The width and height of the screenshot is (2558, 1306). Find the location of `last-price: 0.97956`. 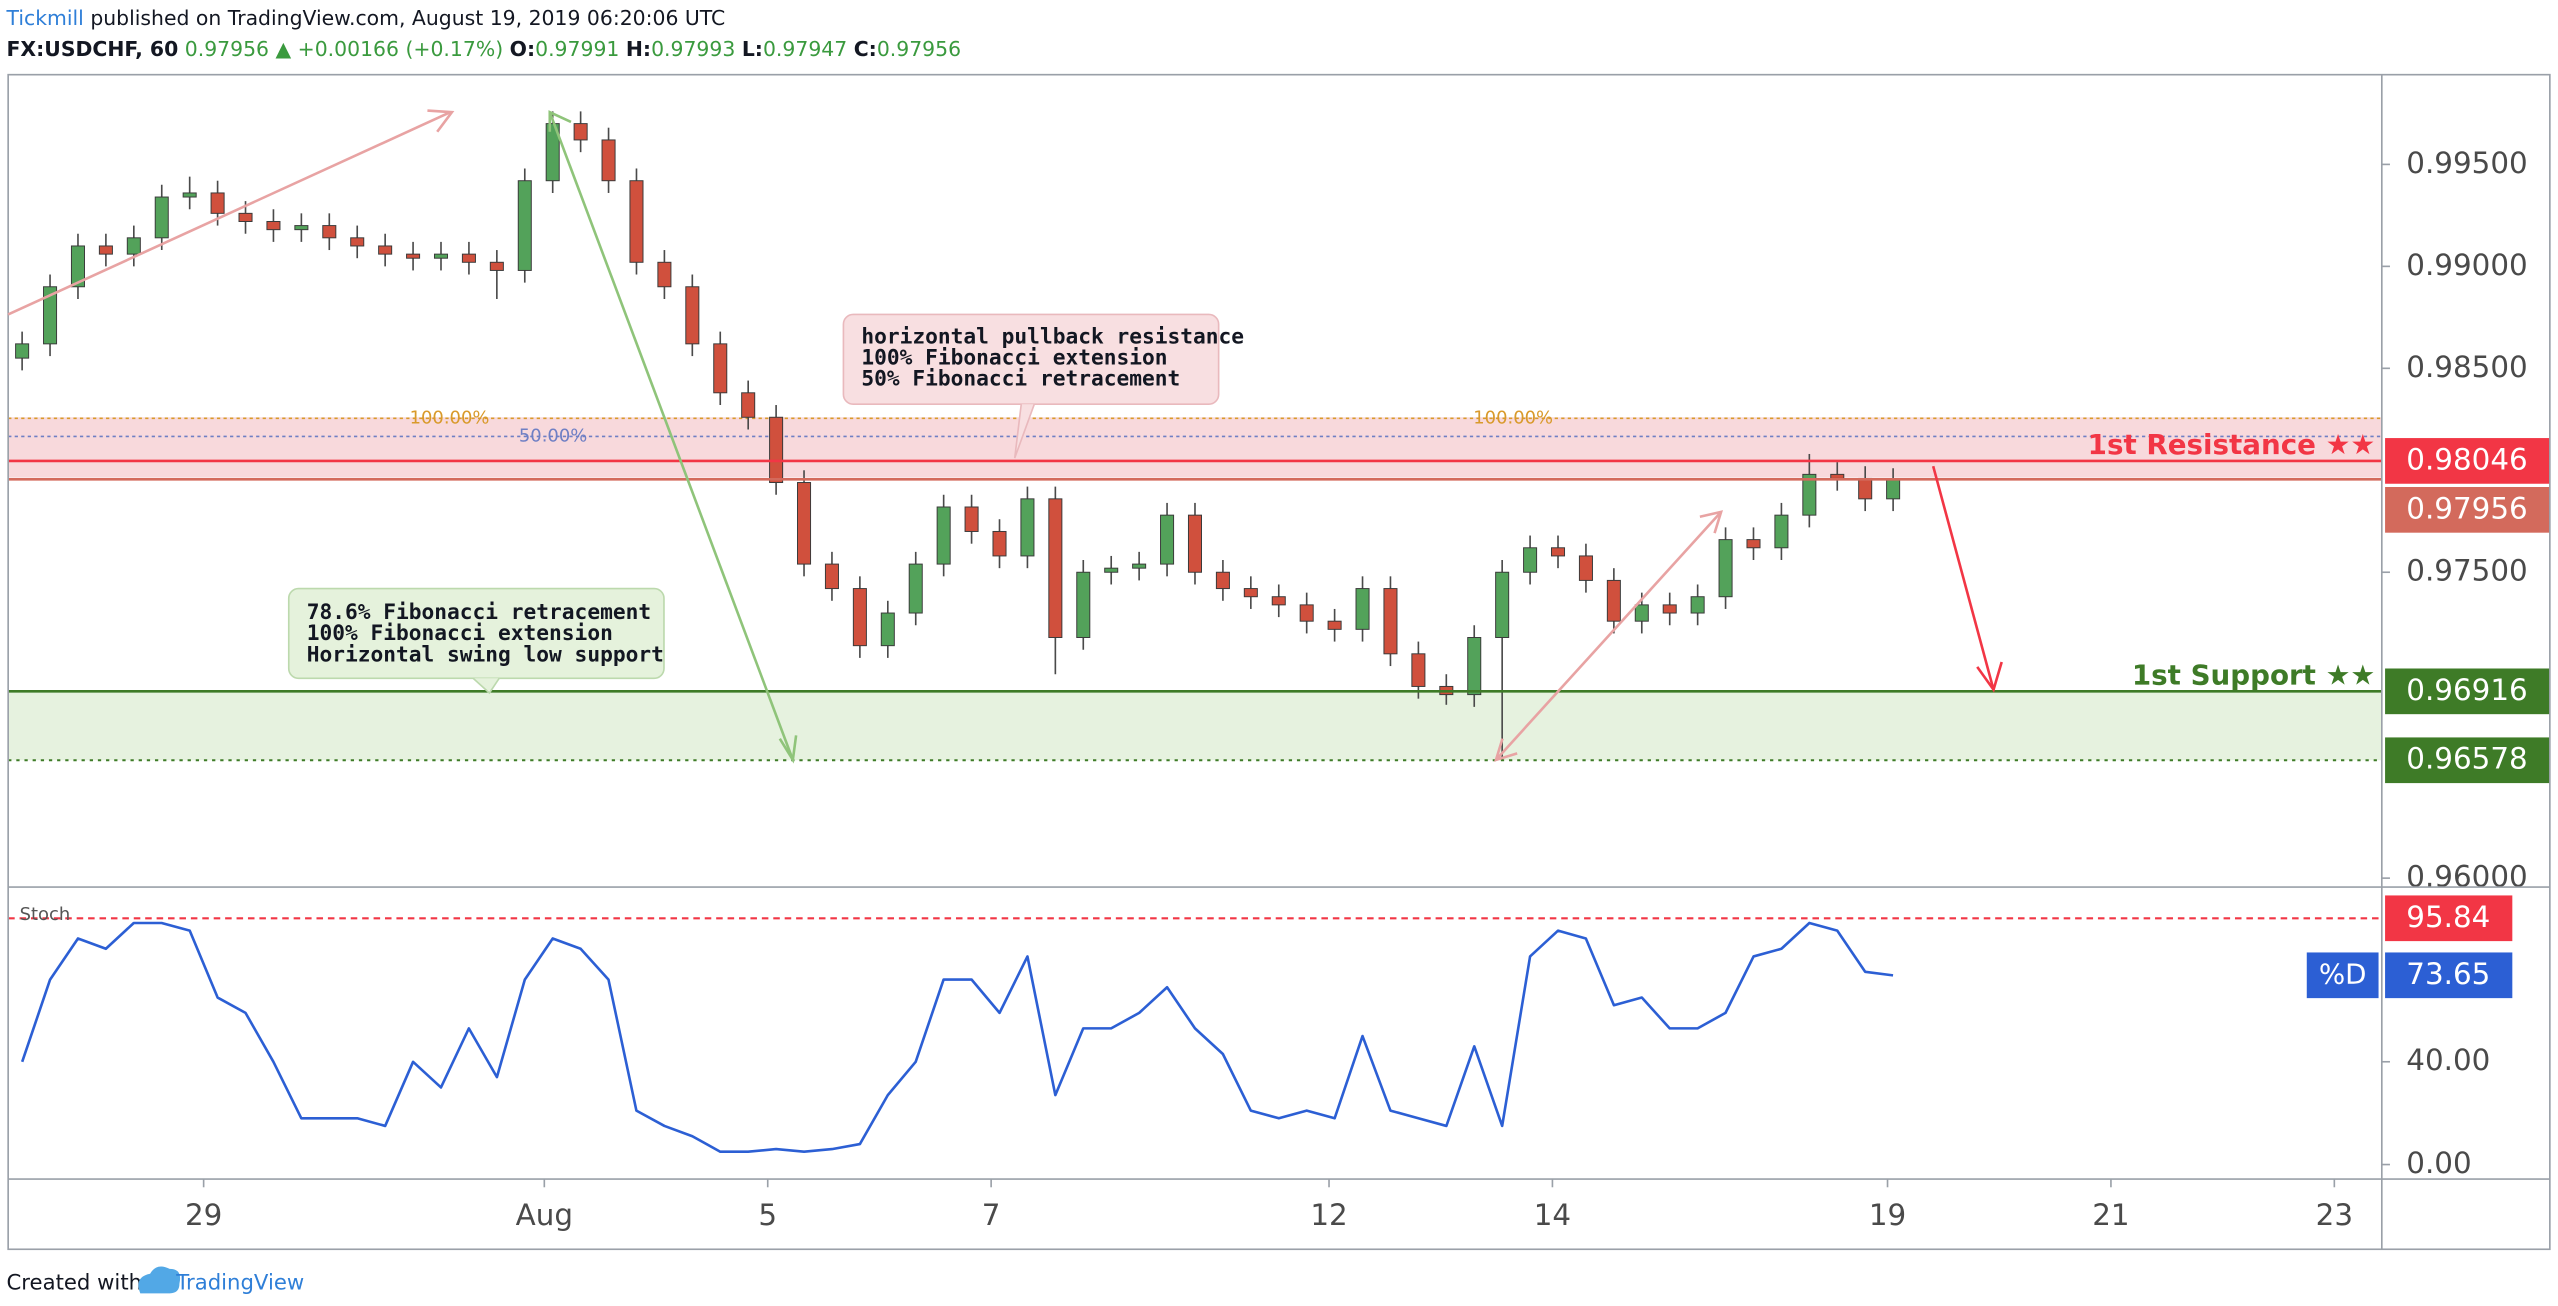

last-price: 0.97956 is located at coordinates (227, 49).